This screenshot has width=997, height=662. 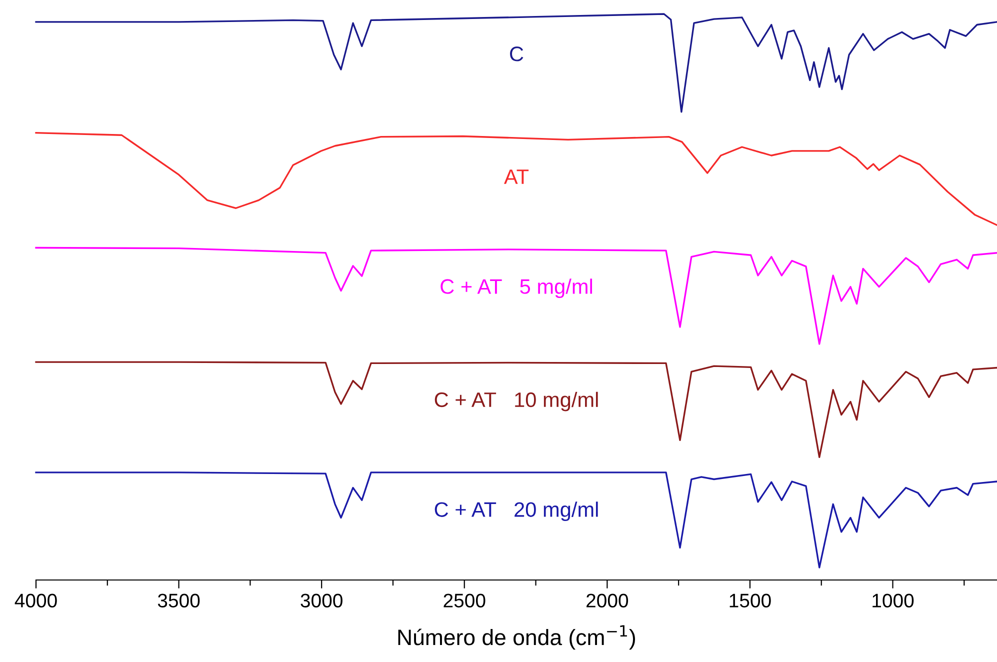 What do you see at coordinates (516, 512) in the screenshot?
I see `series-label: C + AT 20 mg/ml` at bounding box center [516, 512].